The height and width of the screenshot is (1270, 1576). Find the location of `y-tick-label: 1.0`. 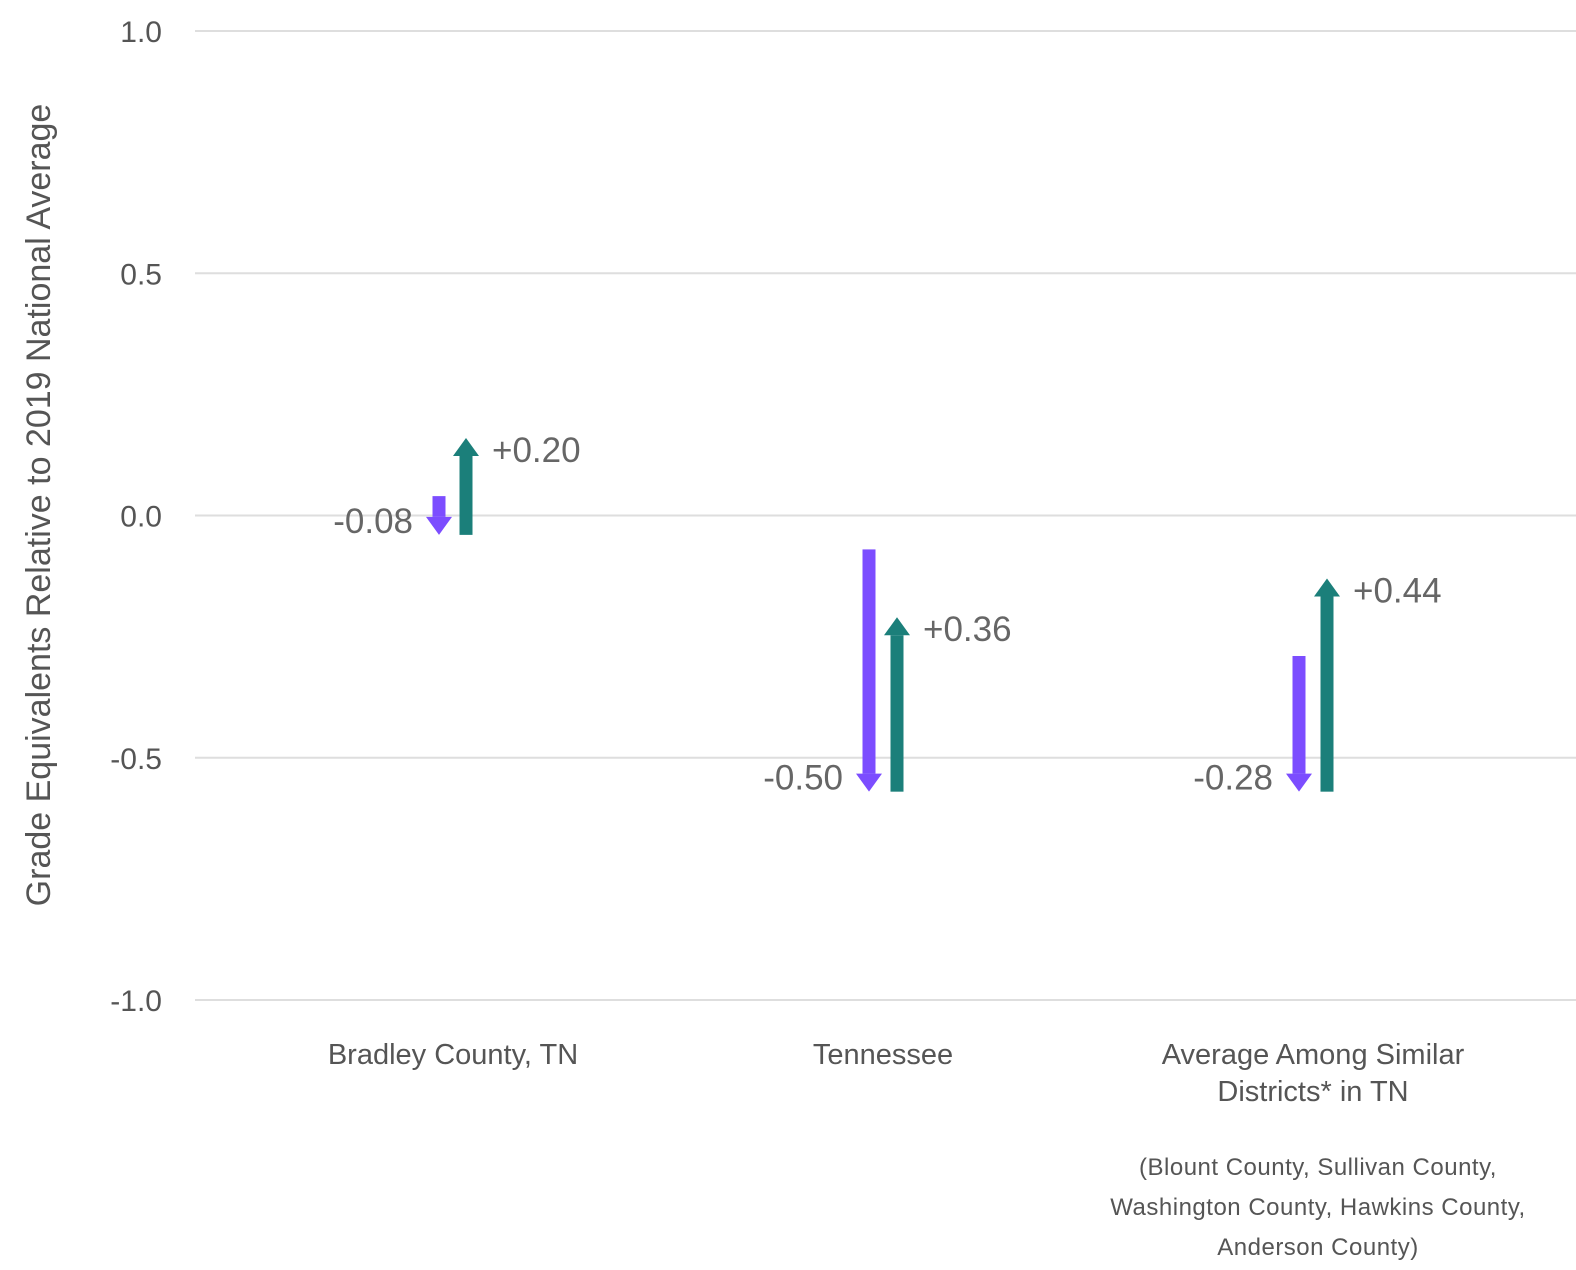

y-tick-label: 1.0 is located at coordinates (141, 32).